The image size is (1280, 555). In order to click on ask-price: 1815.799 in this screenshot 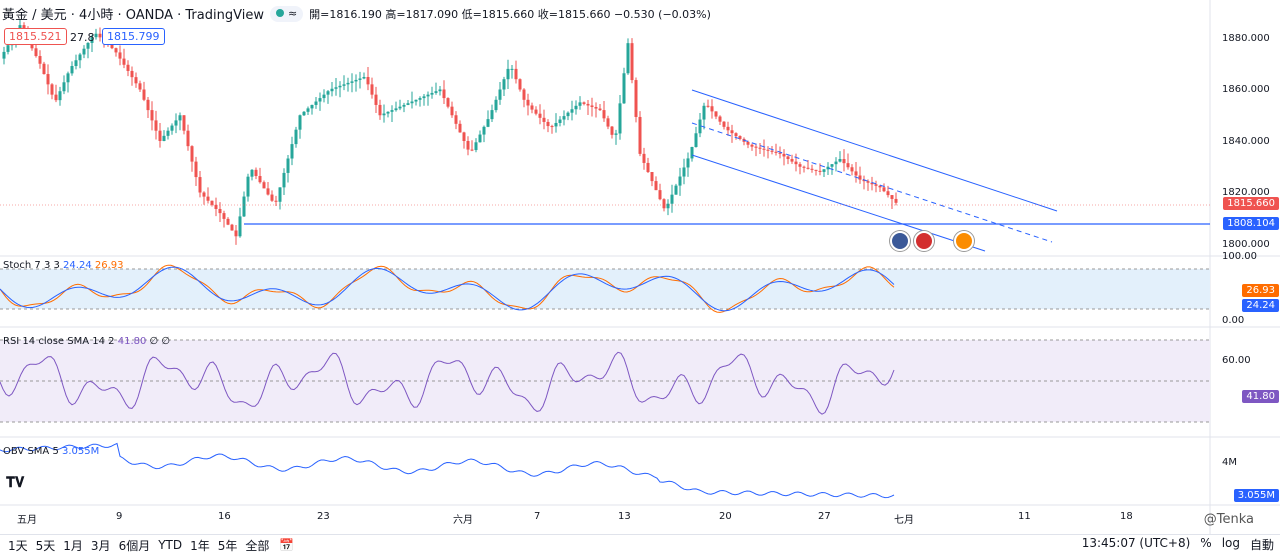, I will do `click(133, 36)`.